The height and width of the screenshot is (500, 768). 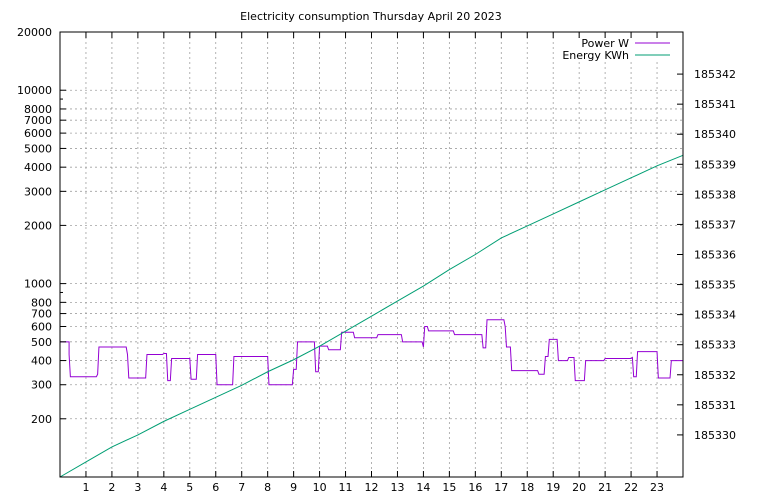 I want to click on y-right-tick-label: 185331, so click(x=715, y=405).